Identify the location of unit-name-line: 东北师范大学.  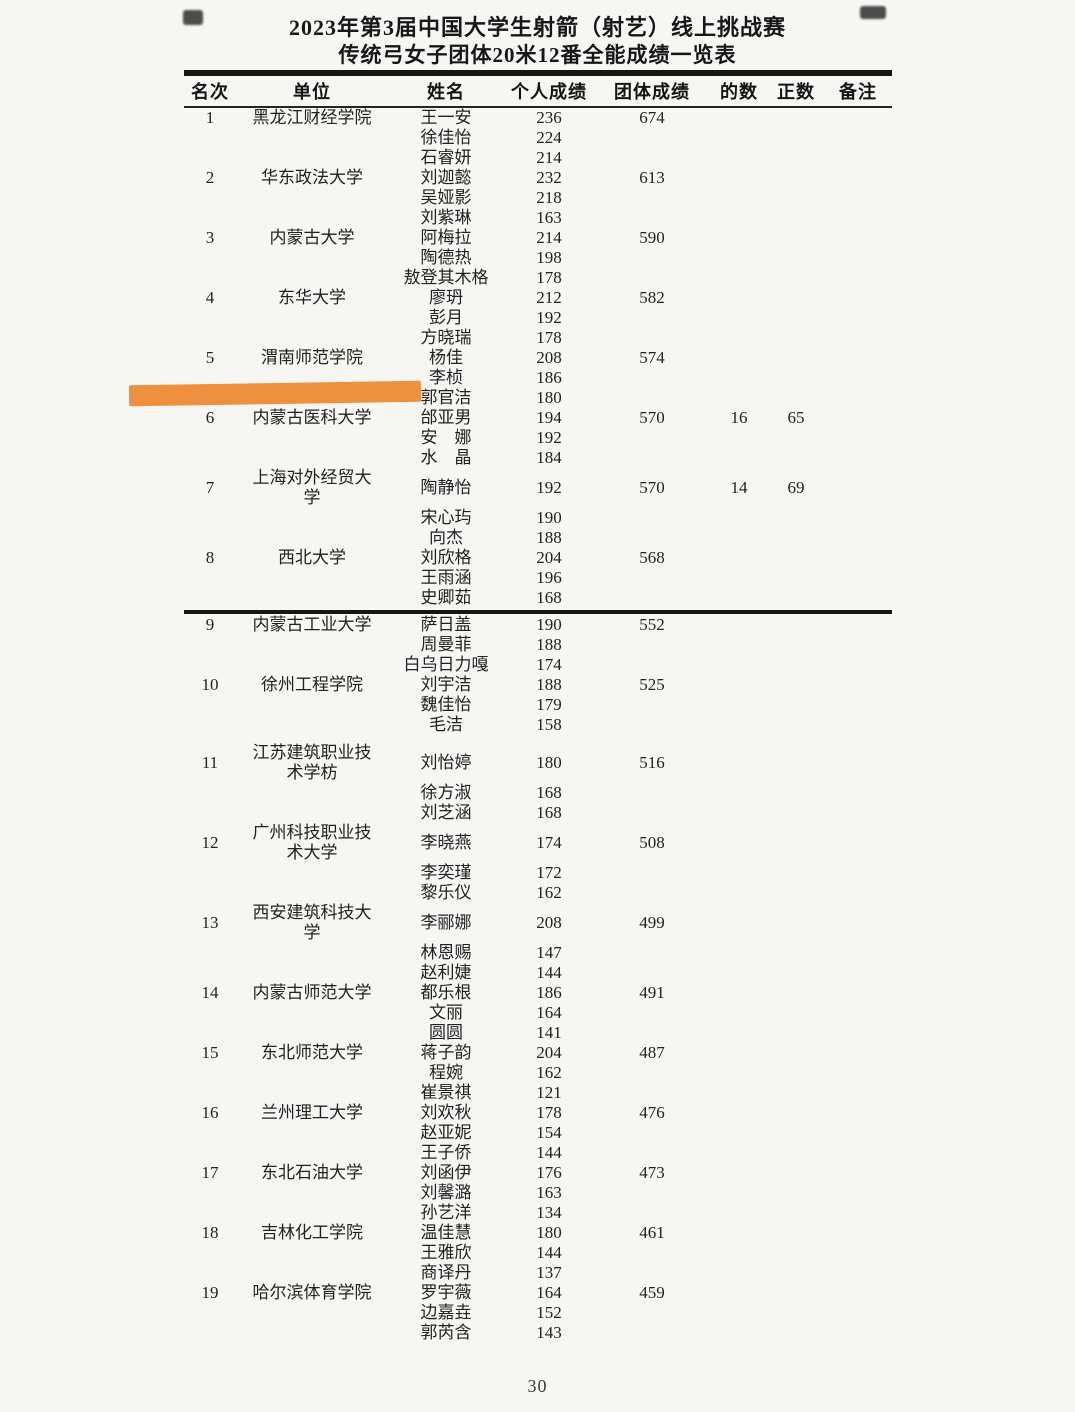
(312, 1052).